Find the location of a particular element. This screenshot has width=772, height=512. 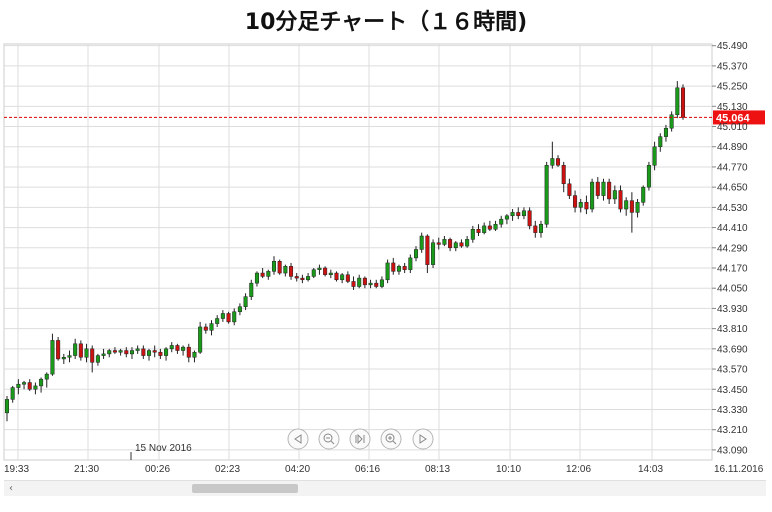

x-tick-label: 06:16 is located at coordinates (367, 469).